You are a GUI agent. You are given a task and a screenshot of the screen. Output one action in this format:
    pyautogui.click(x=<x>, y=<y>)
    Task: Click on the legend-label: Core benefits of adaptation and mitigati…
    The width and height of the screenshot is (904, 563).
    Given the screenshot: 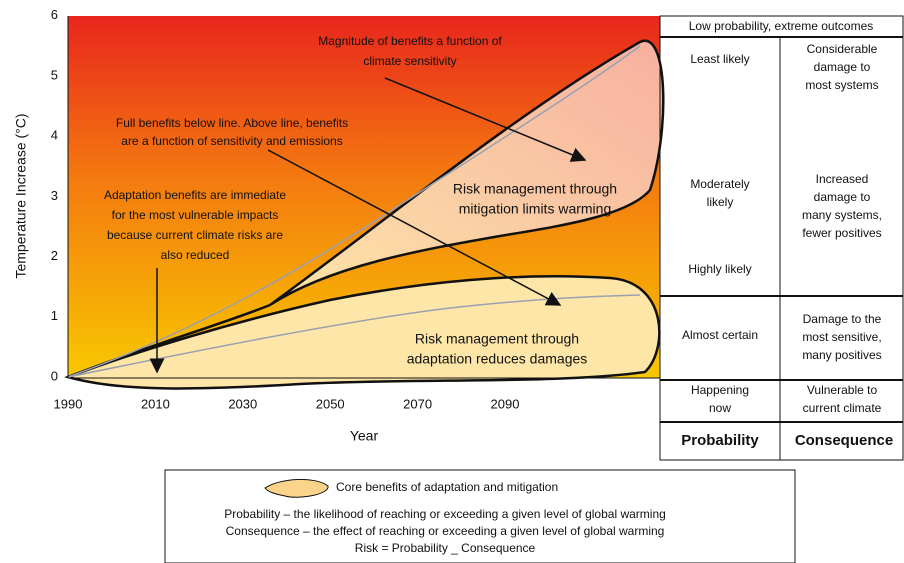 What is the action you would take?
    pyautogui.click(x=447, y=487)
    